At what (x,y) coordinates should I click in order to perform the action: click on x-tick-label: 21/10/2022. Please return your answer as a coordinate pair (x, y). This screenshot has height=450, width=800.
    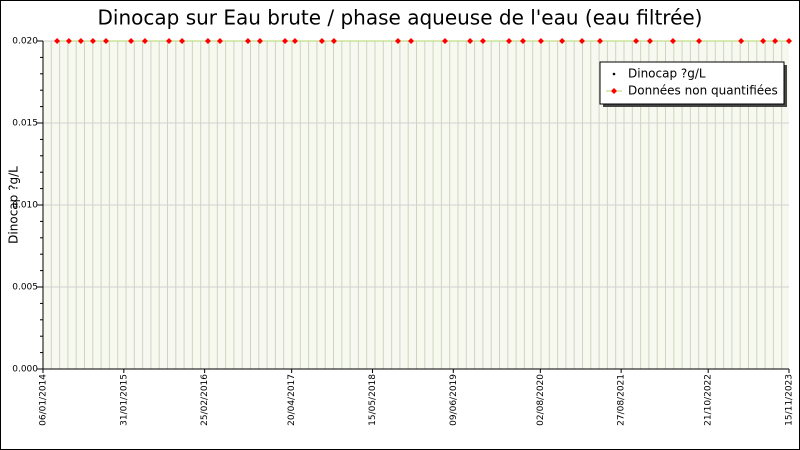
    Looking at the image, I should click on (709, 400).